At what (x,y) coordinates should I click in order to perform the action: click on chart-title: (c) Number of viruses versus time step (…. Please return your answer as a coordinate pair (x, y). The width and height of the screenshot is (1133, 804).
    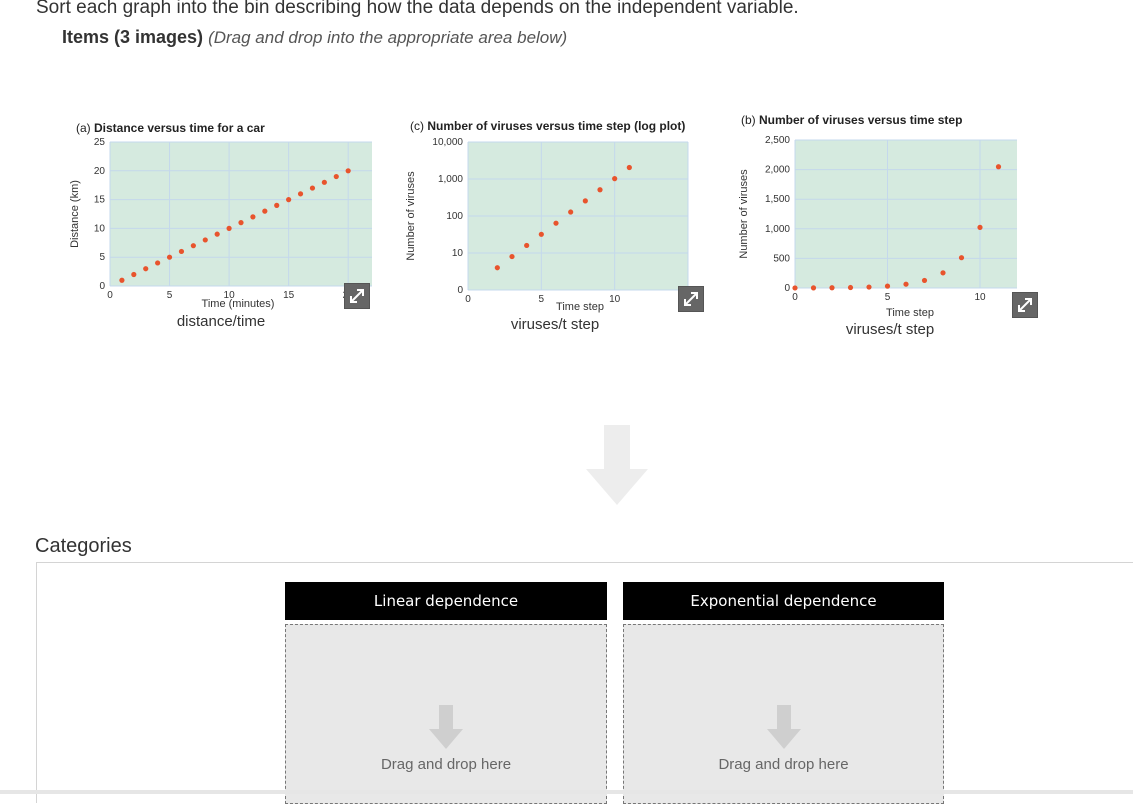
    Looking at the image, I should click on (547, 126).